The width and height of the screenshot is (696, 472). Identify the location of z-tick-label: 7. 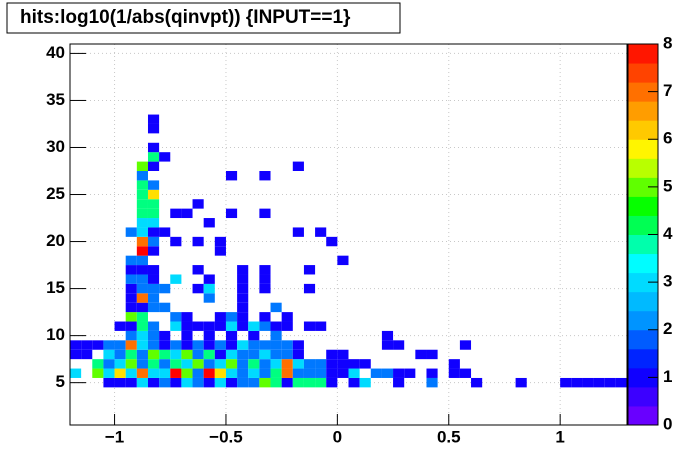
(667, 90).